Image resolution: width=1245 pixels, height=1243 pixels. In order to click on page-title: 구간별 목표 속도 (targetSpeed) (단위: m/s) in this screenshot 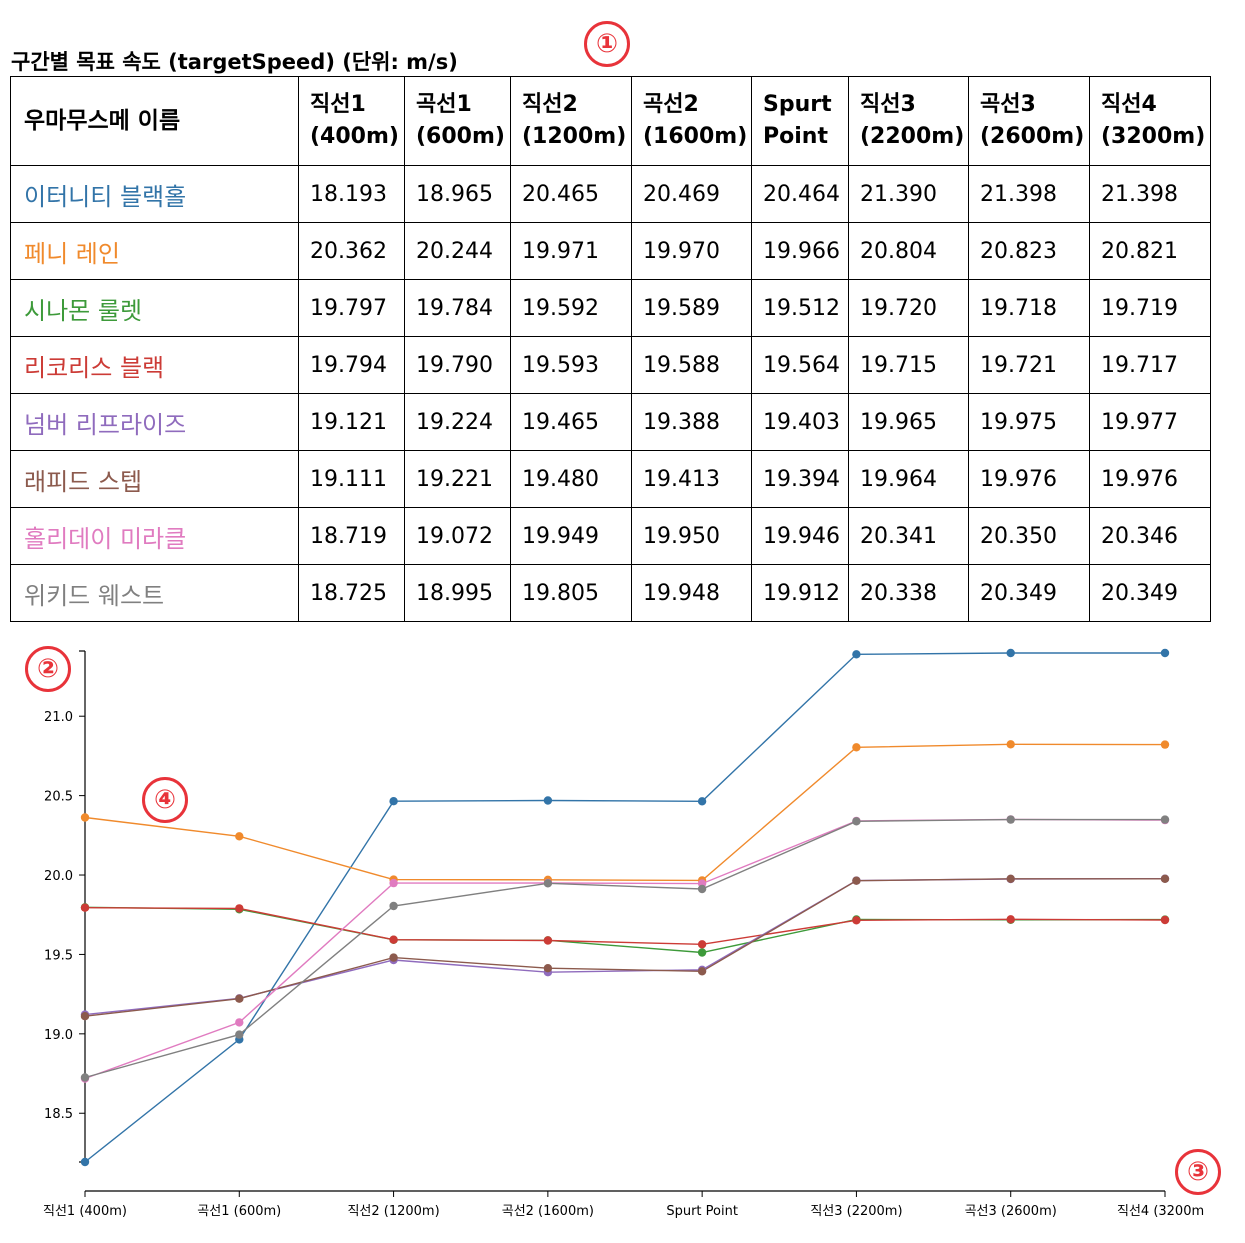, I will do `click(234, 62)`.